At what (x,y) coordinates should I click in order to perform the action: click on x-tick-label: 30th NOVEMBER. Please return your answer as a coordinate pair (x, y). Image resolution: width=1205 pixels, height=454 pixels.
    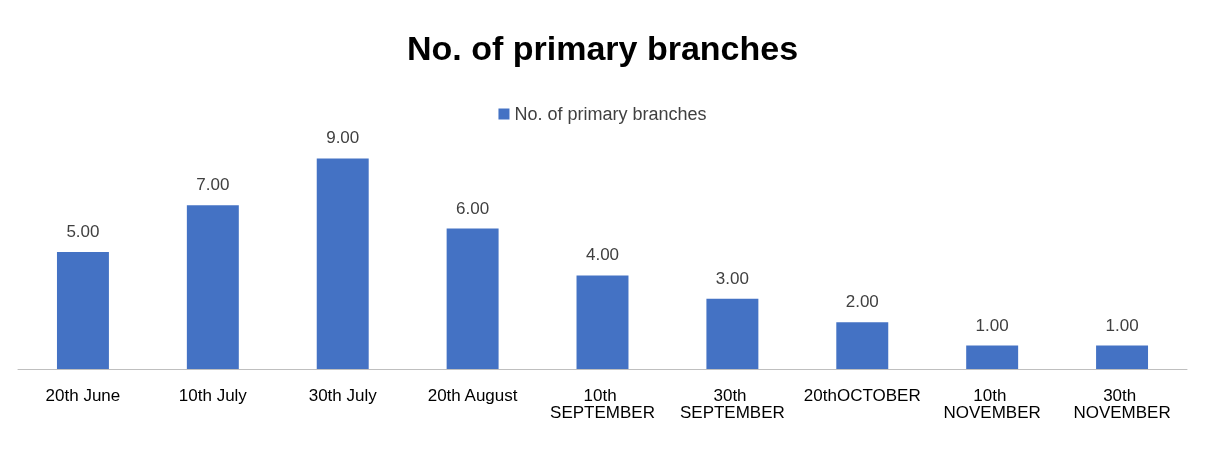
    Looking at the image, I should click on (1122, 404).